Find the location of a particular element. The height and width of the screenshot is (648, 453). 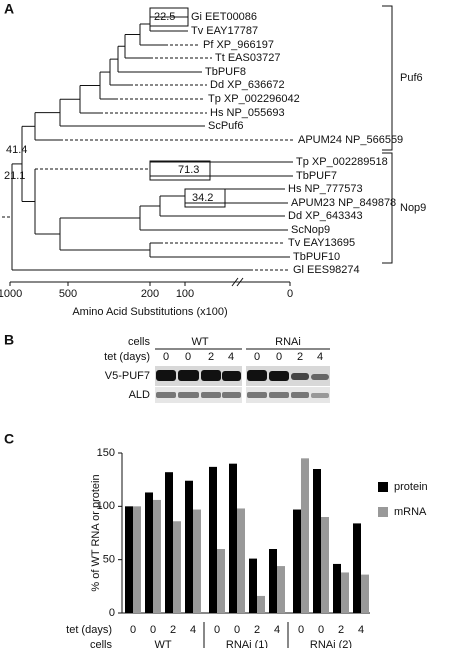

tick-label: 1000 is located at coordinates (11, 294).